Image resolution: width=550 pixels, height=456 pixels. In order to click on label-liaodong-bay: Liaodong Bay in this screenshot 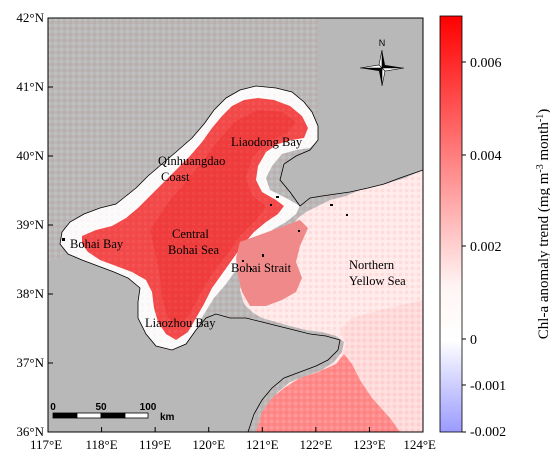, I will do `click(267, 142)`.